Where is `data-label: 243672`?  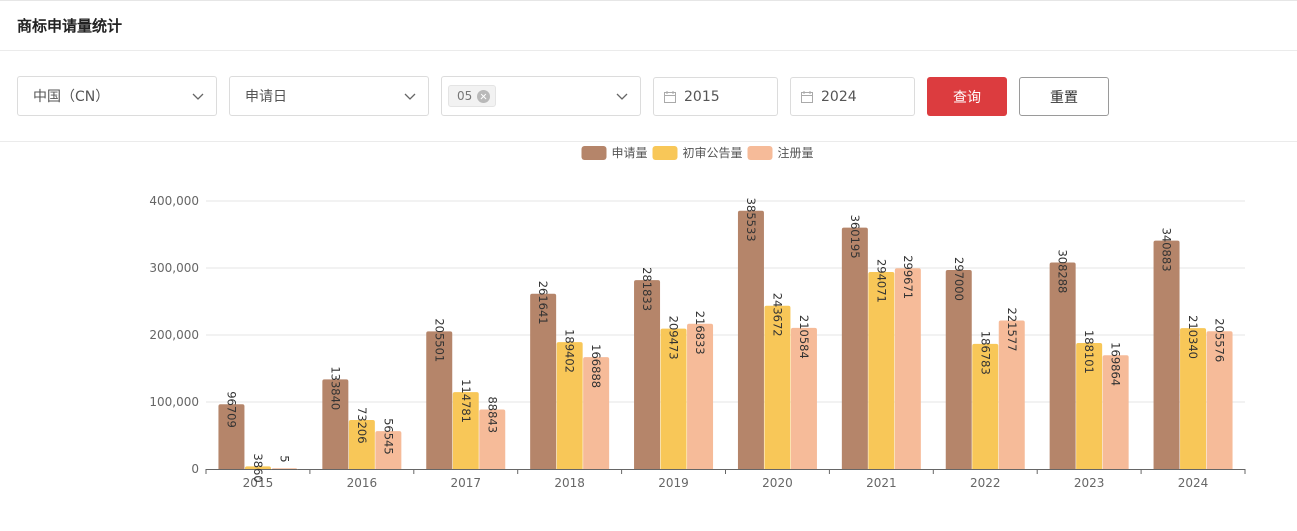 data-label: 243672 is located at coordinates (777, 315).